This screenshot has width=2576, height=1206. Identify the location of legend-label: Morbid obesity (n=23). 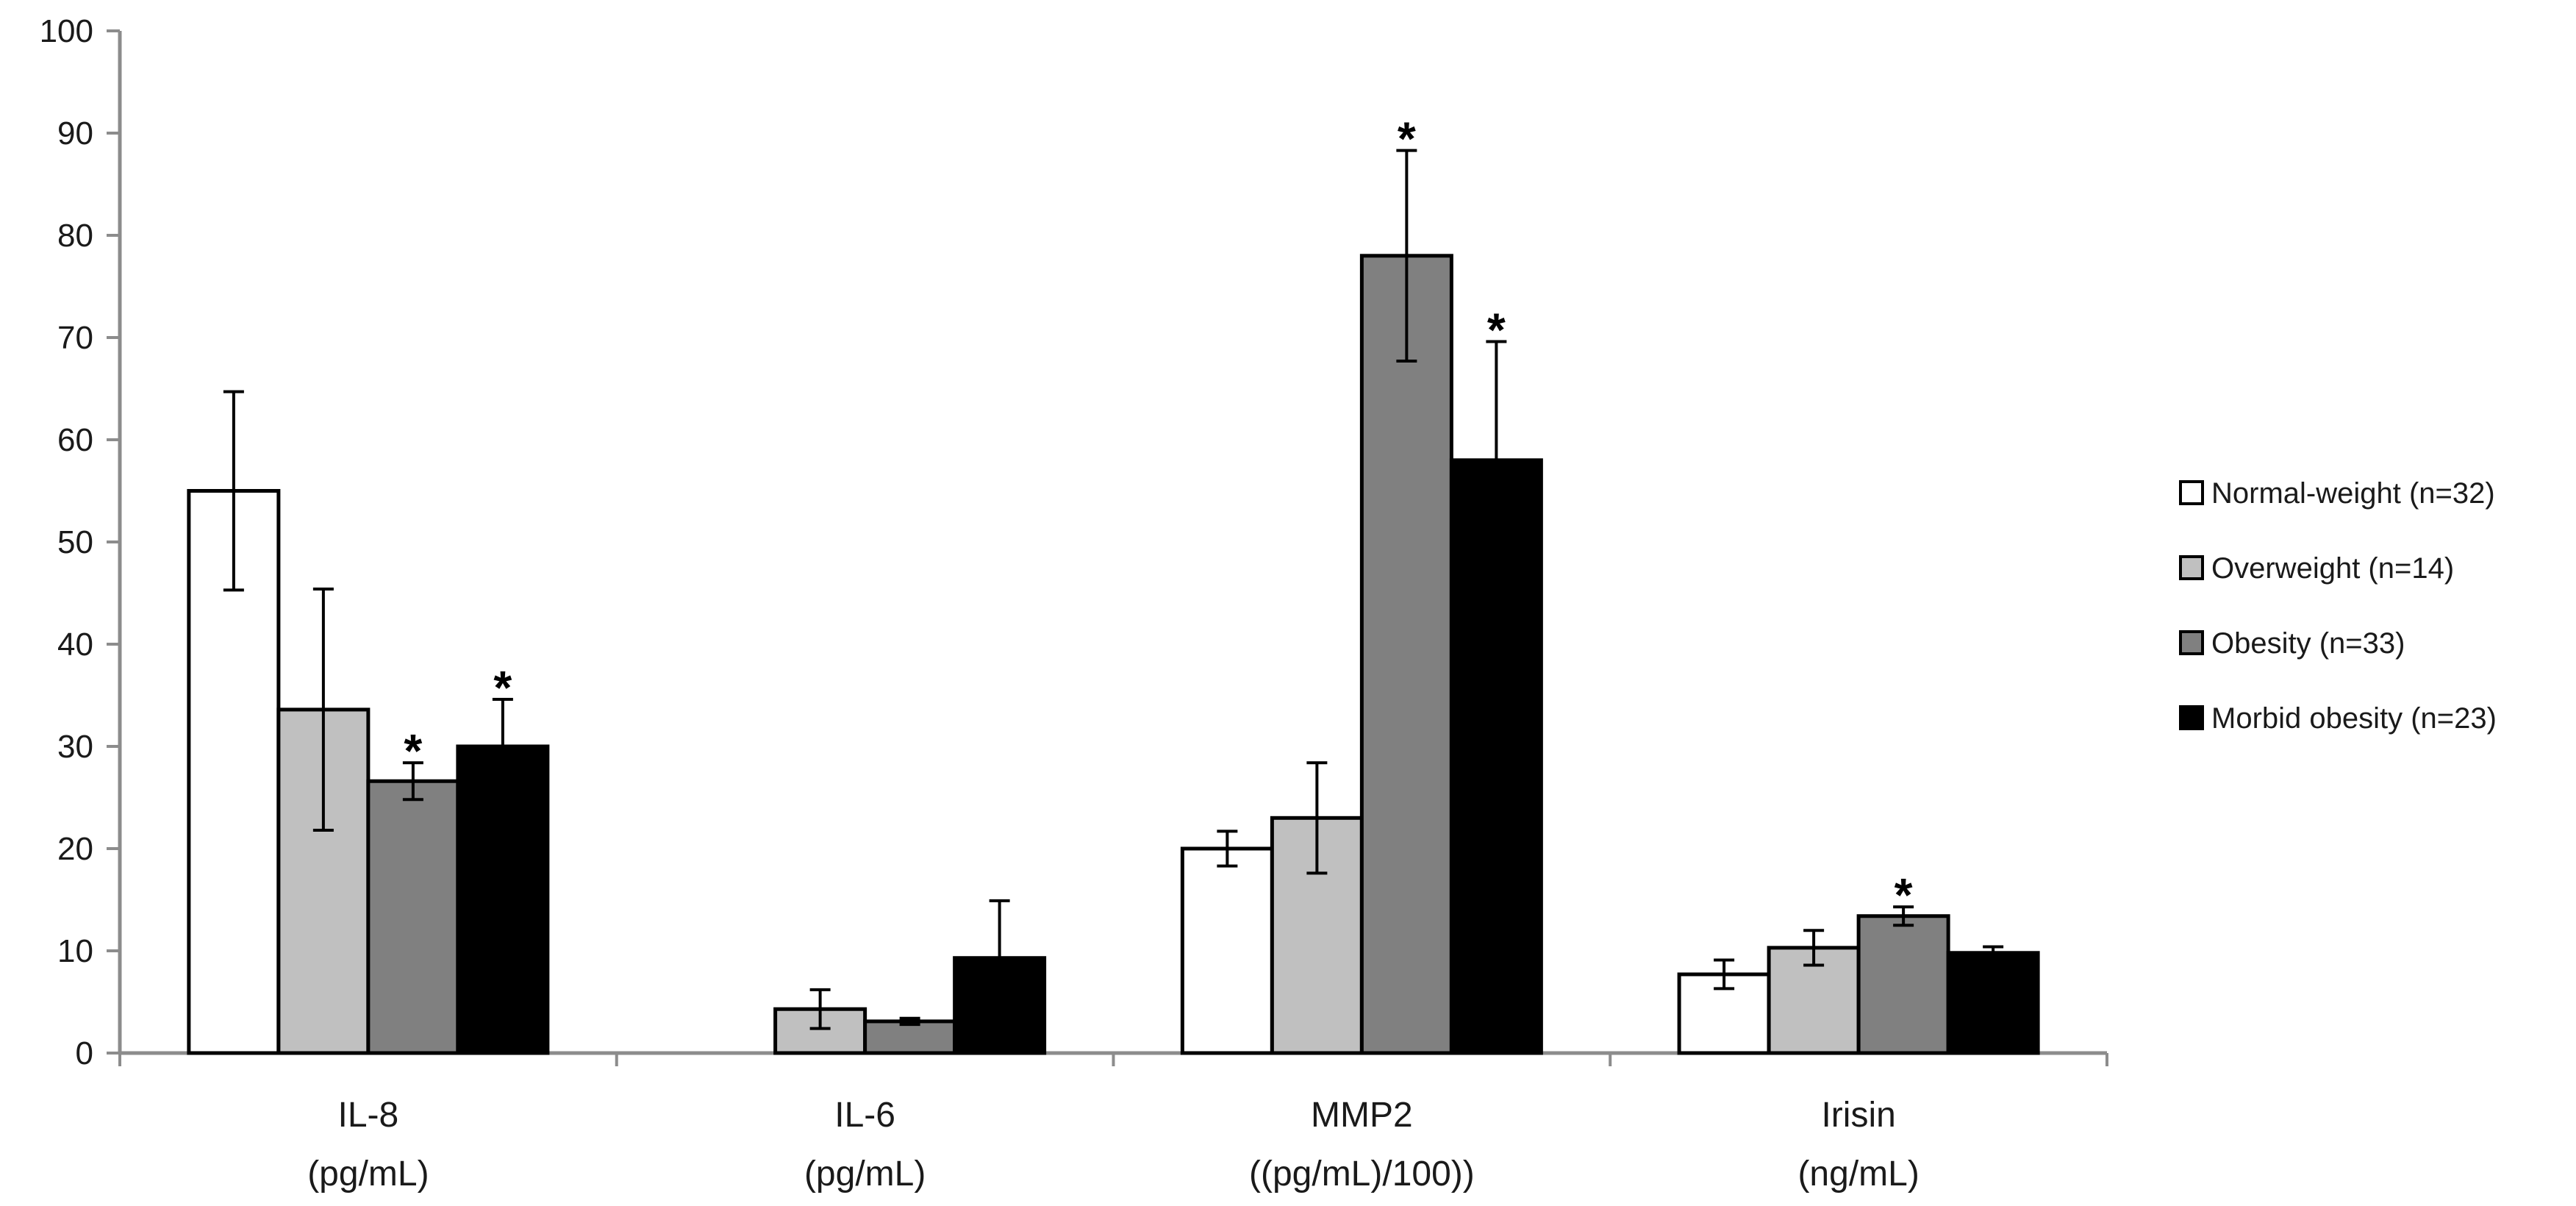
(2354, 718).